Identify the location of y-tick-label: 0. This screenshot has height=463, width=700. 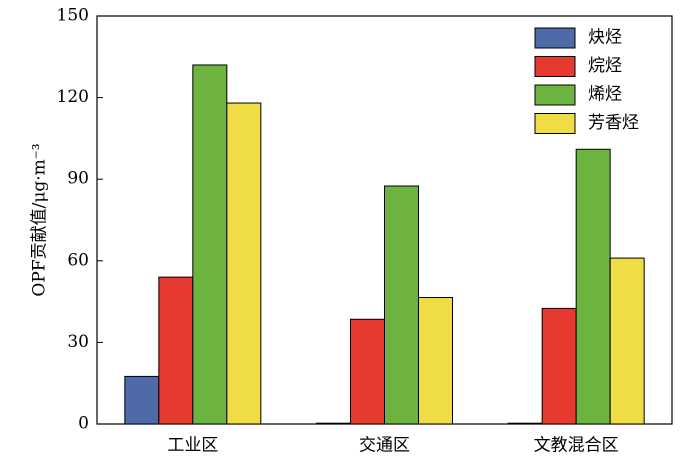
(83, 424).